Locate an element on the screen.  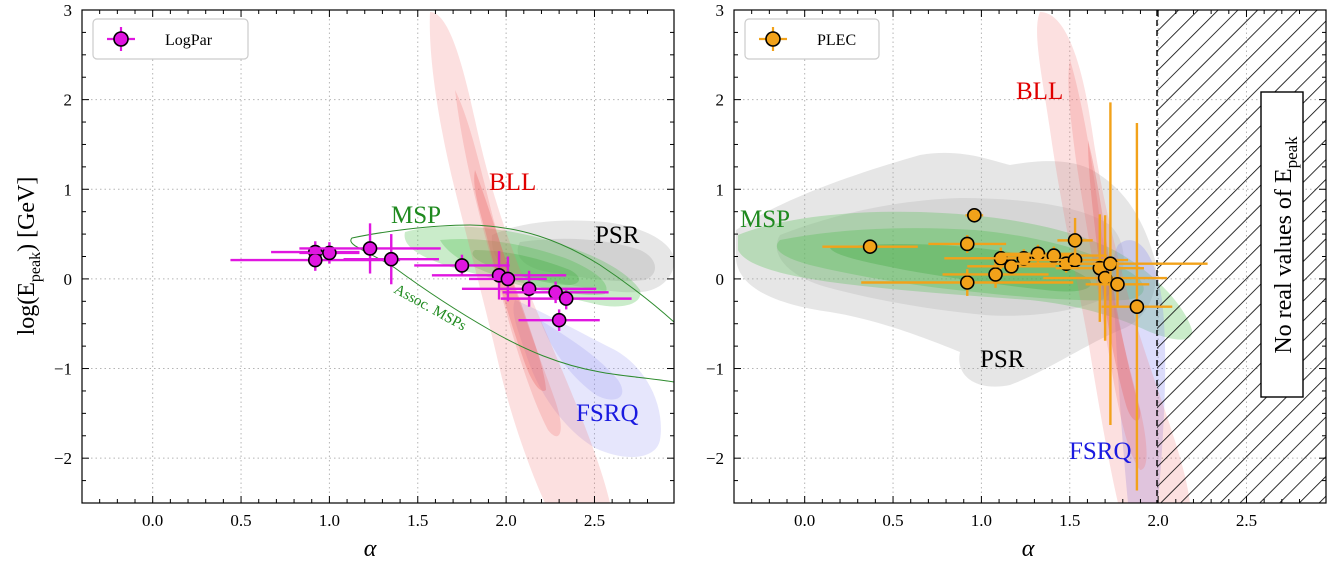
left-x-axis-title: α is located at coordinates (370, 549).